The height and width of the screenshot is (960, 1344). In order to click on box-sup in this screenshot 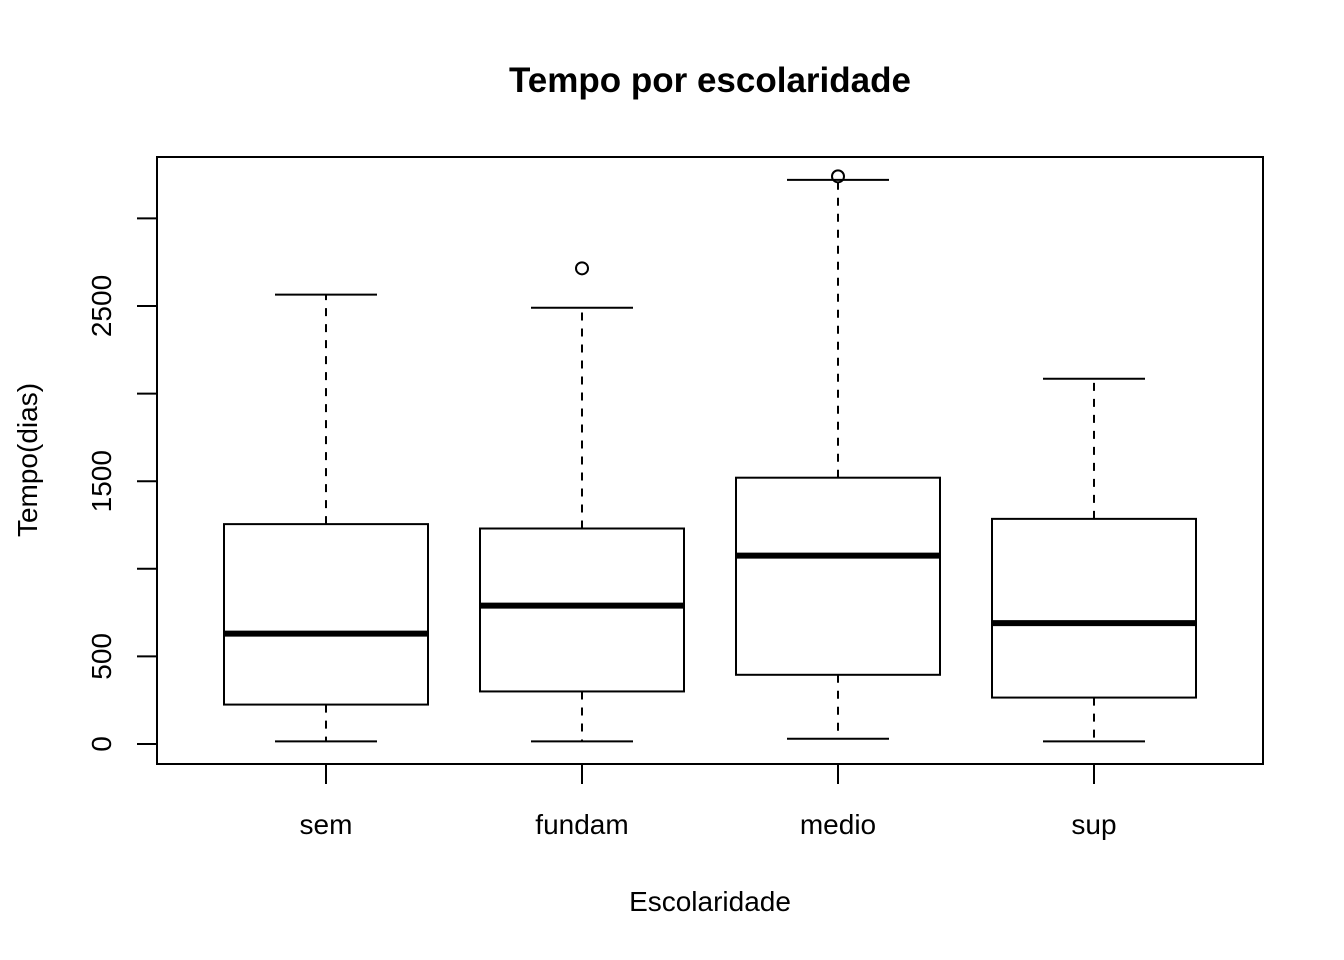, I will do `click(1094, 560)`.